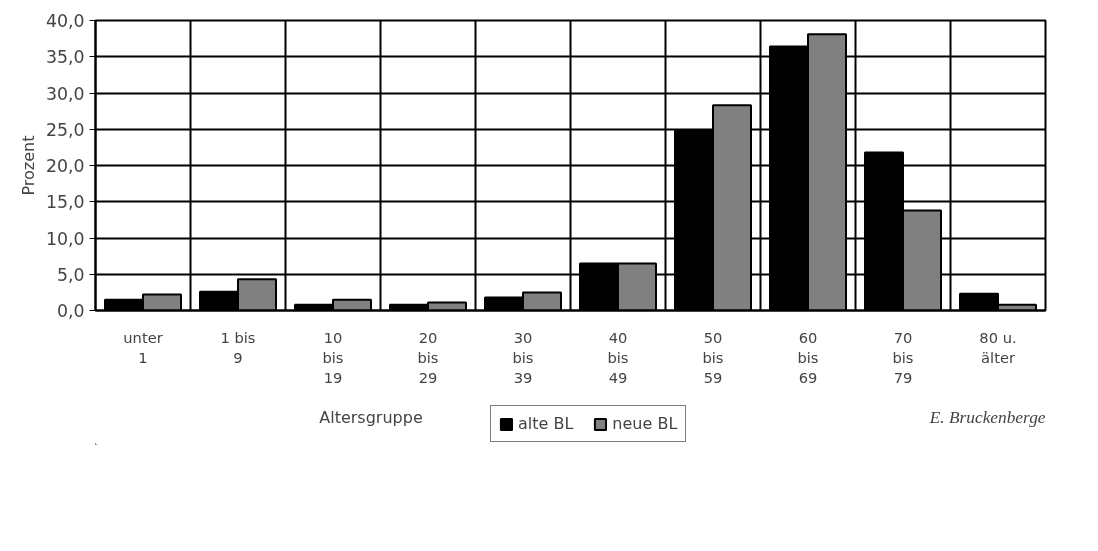 This screenshot has height=551, width=1098. Describe the element at coordinates (903, 357) in the screenshot. I see `x-tick-label: 70 bis 79` at that location.